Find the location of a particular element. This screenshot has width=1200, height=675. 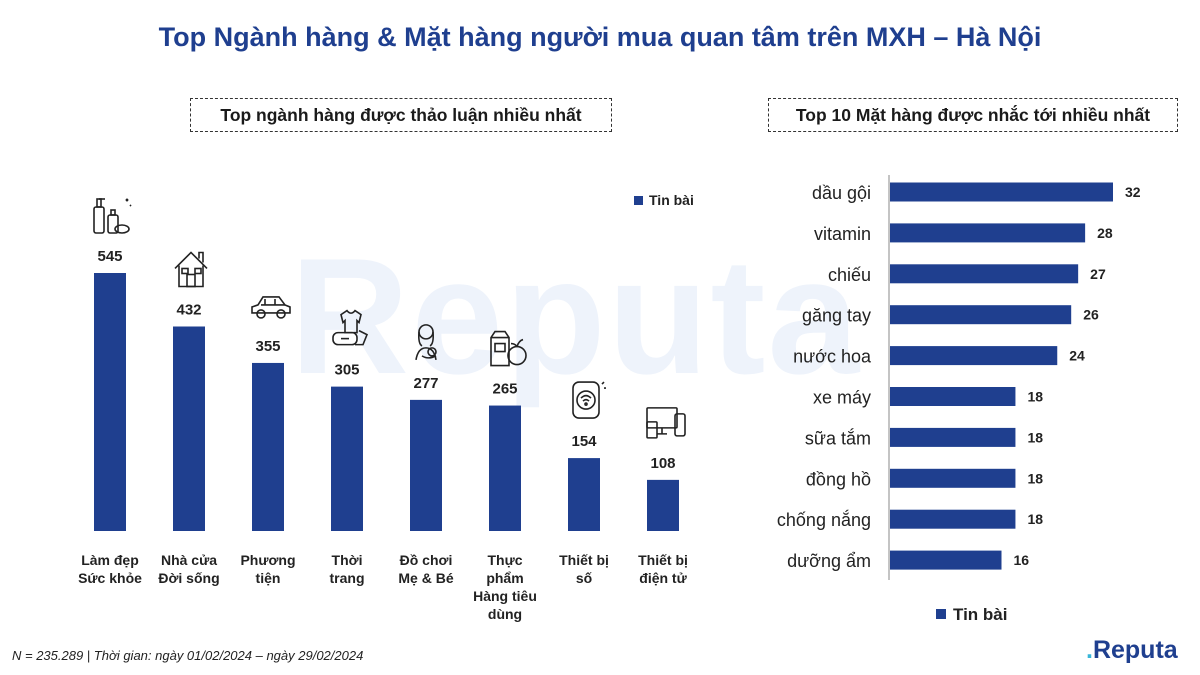

brand-logo: .Reputa is located at coordinates (1132, 650).